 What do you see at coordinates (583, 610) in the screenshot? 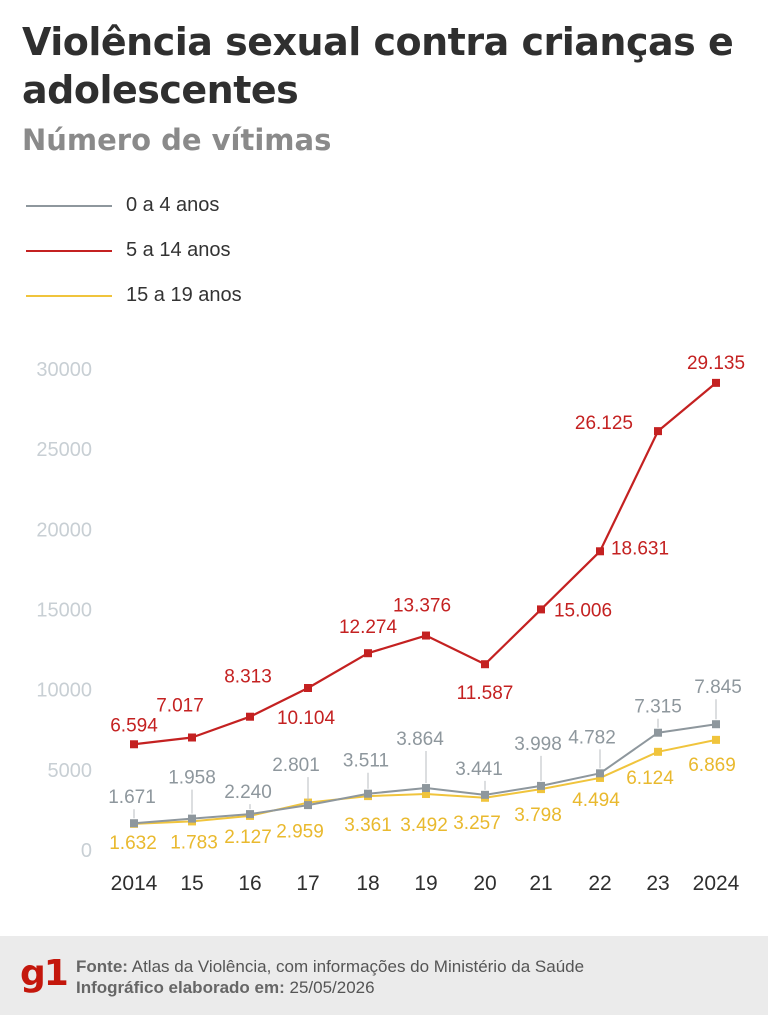
I see `data-label-s5_14: 15.006` at bounding box center [583, 610].